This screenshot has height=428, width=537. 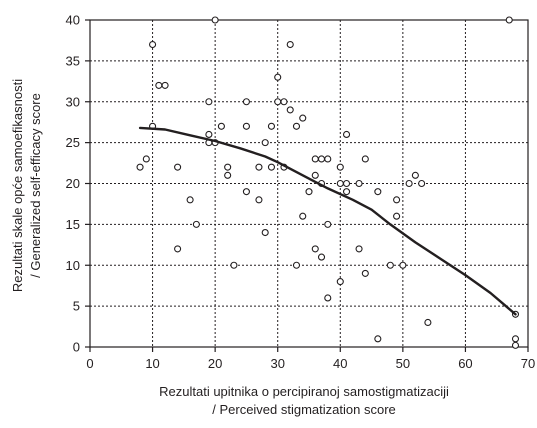 What do you see at coordinates (73, 224) in the screenshot?
I see `y-tick-label: 15` at bounding box center [73, 224].